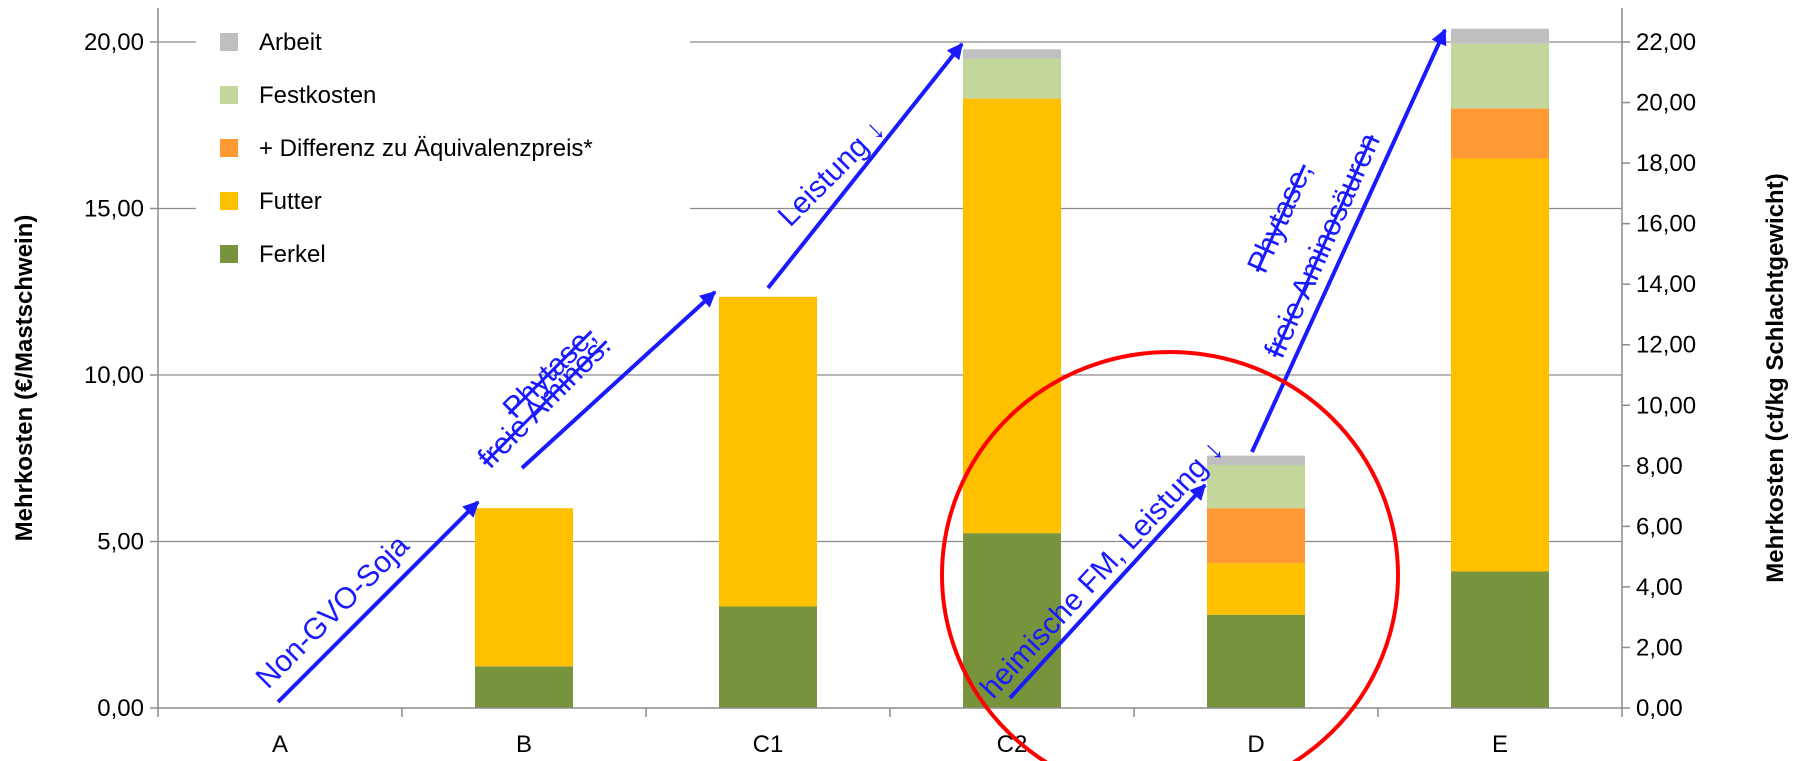 The width and height of the screenshot is (1798, 761). What do you see at coordinates (1659, 526) in the screenshot?
I see `y2-tick-label: 6,00` at bounding box center [1659, 526].